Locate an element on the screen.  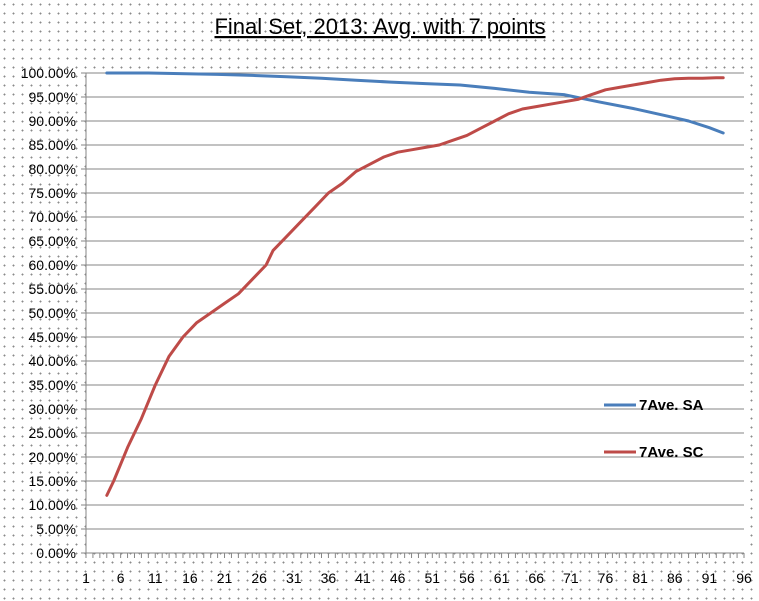
x-tick-label: 66 is located at coordinates (536, 578).